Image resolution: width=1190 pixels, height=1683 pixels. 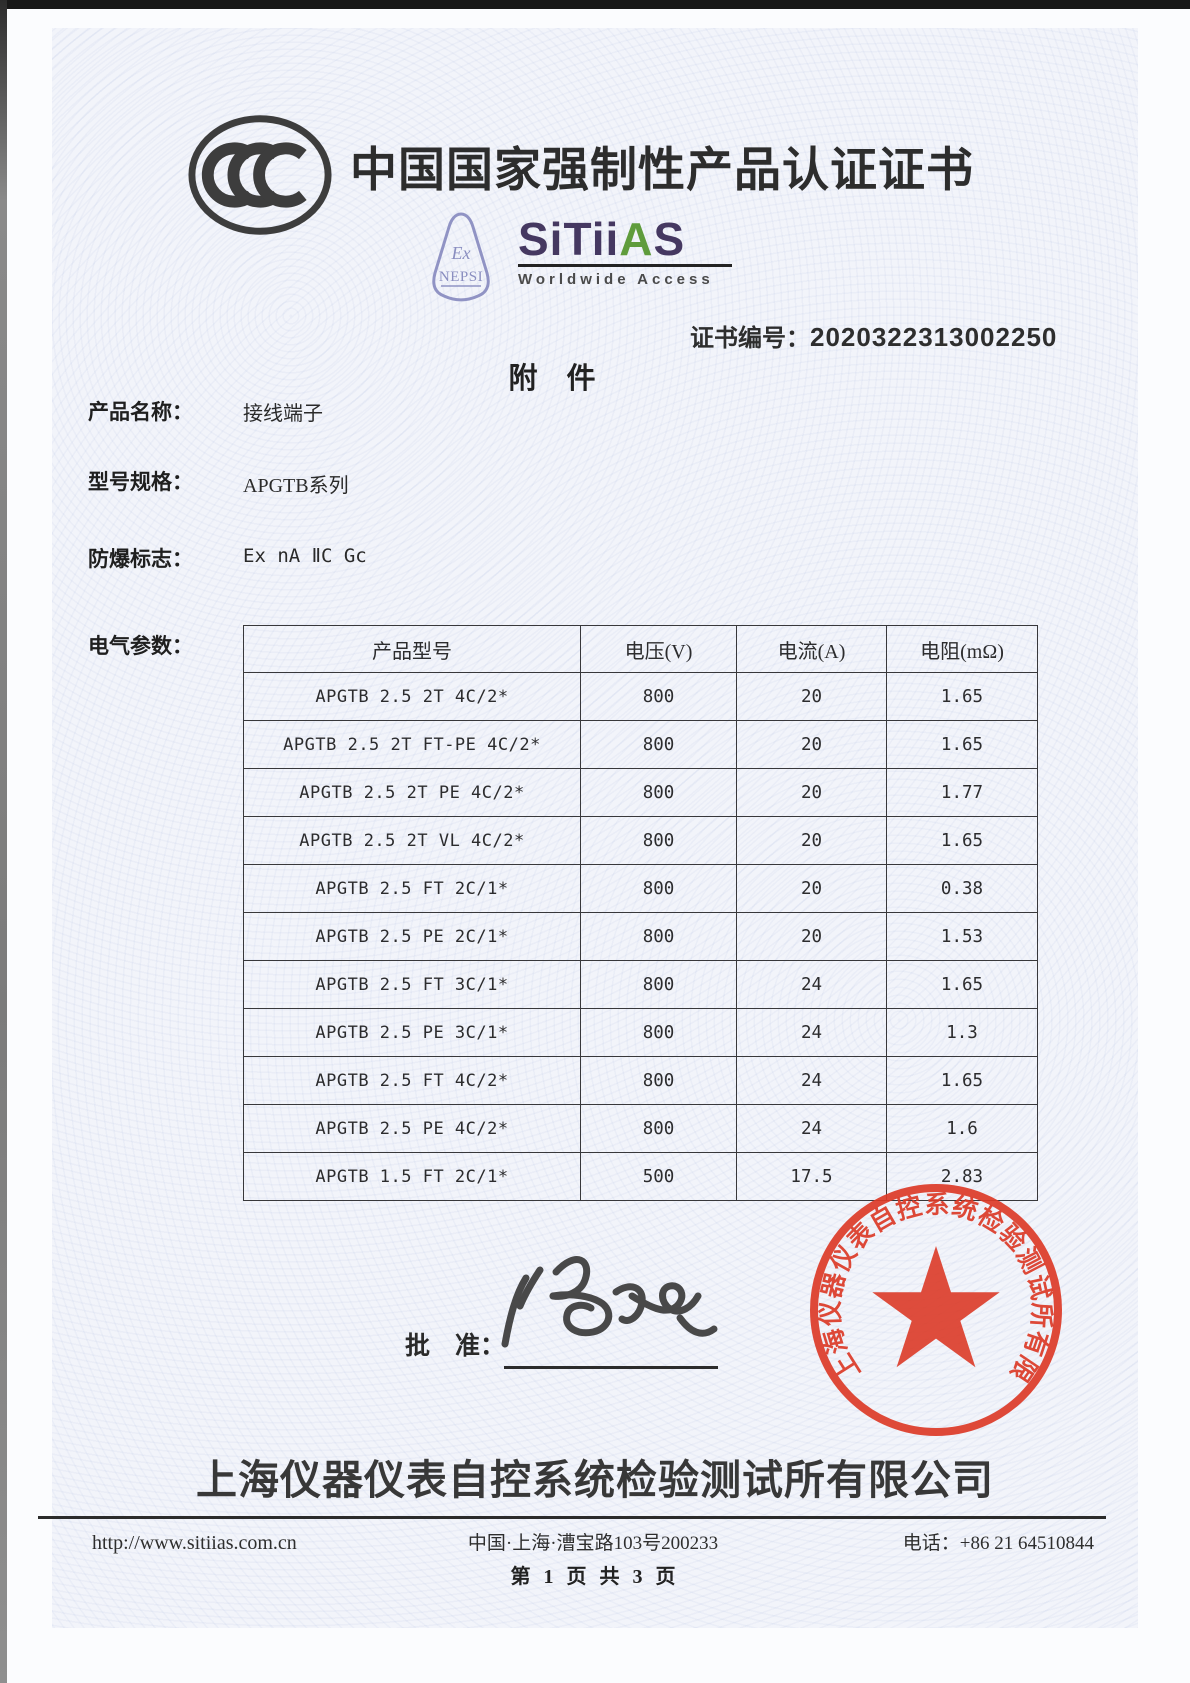 I want to click on nepsi-ex-logo-icon: Ex NEPSI, so click(x=461, y=257).